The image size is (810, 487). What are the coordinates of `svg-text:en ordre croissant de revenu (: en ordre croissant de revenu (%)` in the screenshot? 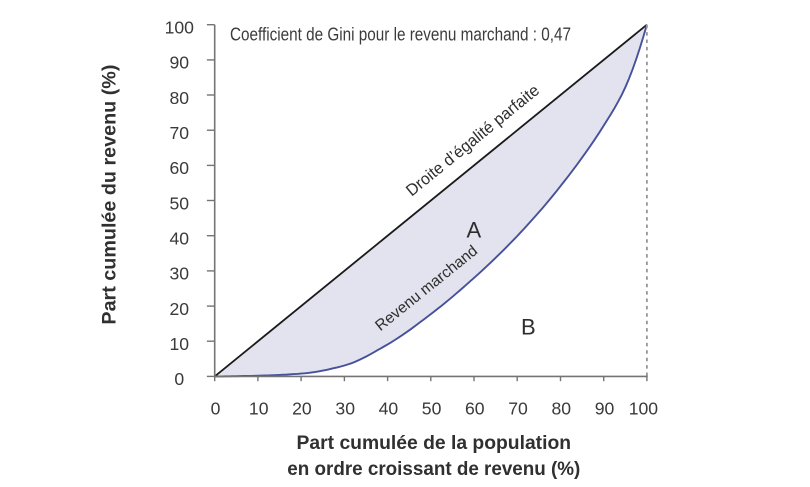 It's located at (433, 469).